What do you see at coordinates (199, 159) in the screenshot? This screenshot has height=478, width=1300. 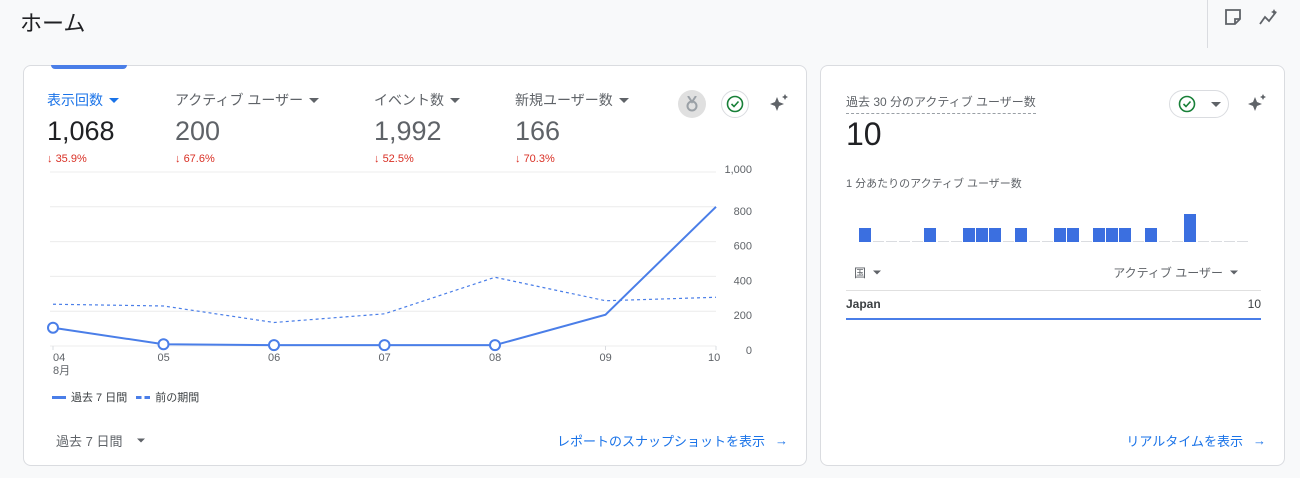 I see `metric-change: 67.6%` at bounding box center [199, 159].